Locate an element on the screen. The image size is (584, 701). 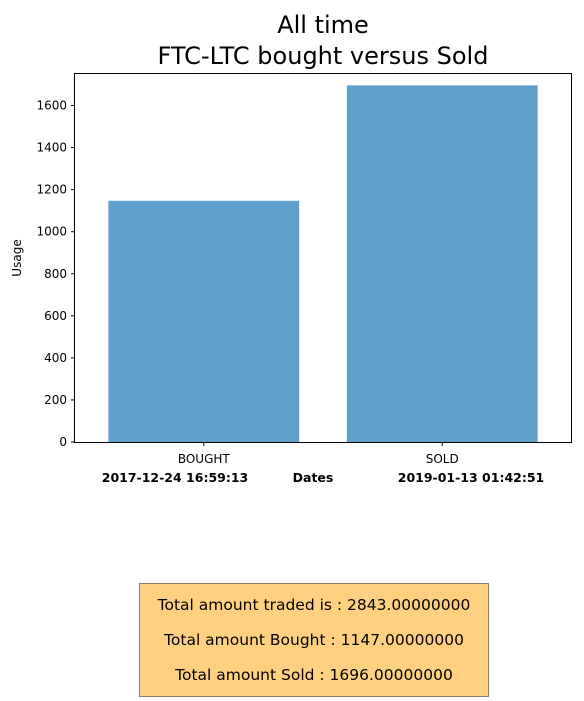
y-tick-label: 600 is located at coordinates (55, 316).